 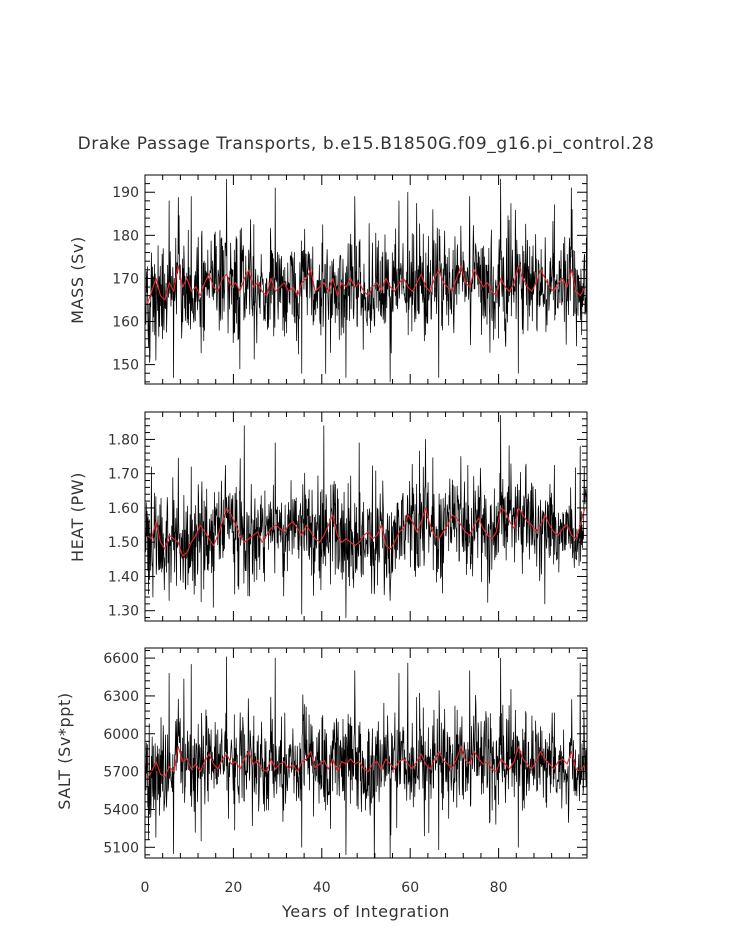 I want to click on salt-monthly-series, so click(x=366, y=757).